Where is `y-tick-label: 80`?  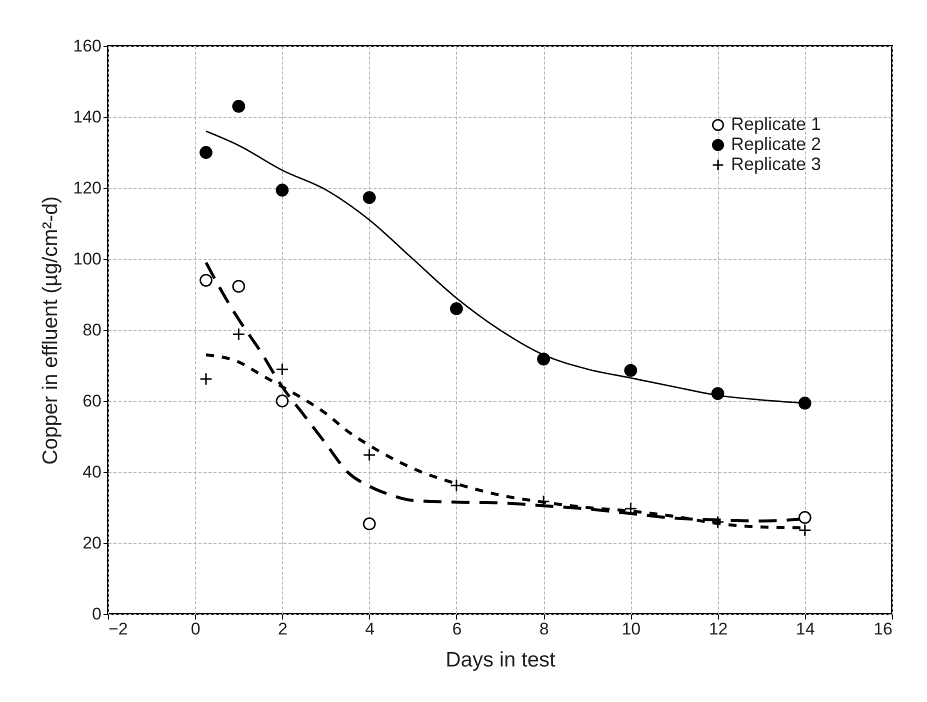
y-tick-label: 80 is located at coordinates (92, 330).